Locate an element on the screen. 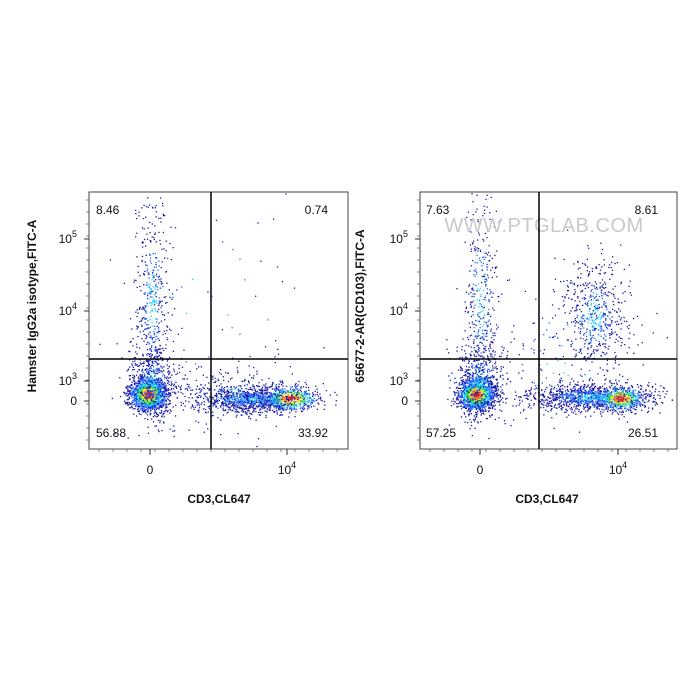 The image size is (700, 700). y-tick-label: 0 is located at coordinates (73, 401).